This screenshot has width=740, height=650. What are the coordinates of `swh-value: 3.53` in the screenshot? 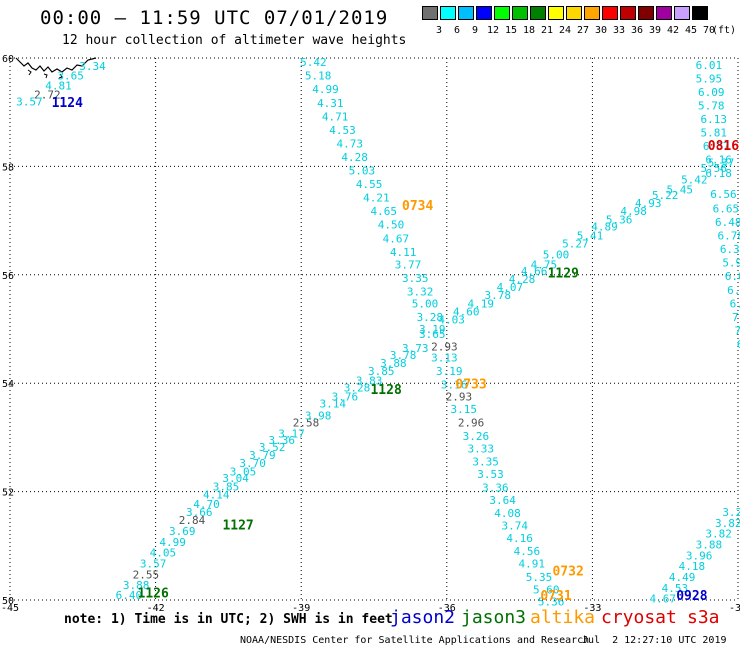 It's located at (490, 474).